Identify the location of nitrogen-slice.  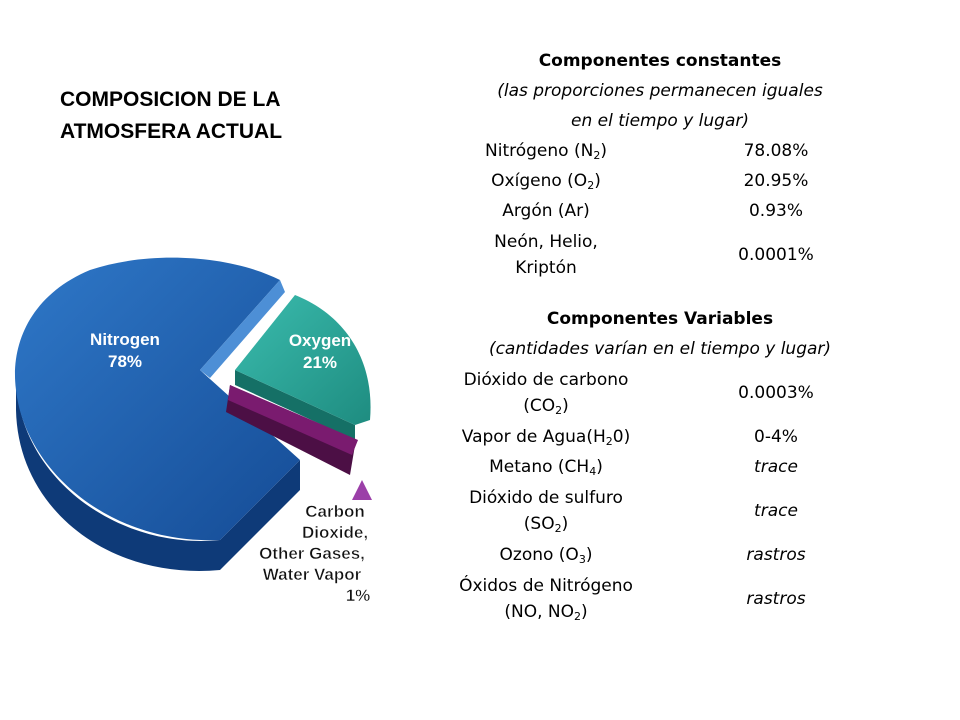
(157, 399).